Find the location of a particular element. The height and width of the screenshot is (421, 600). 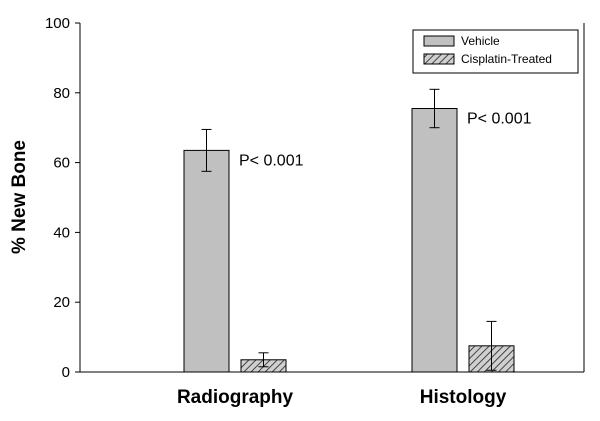

legend-label-vehicle: Vehicle is located at coordinates (480, 41).